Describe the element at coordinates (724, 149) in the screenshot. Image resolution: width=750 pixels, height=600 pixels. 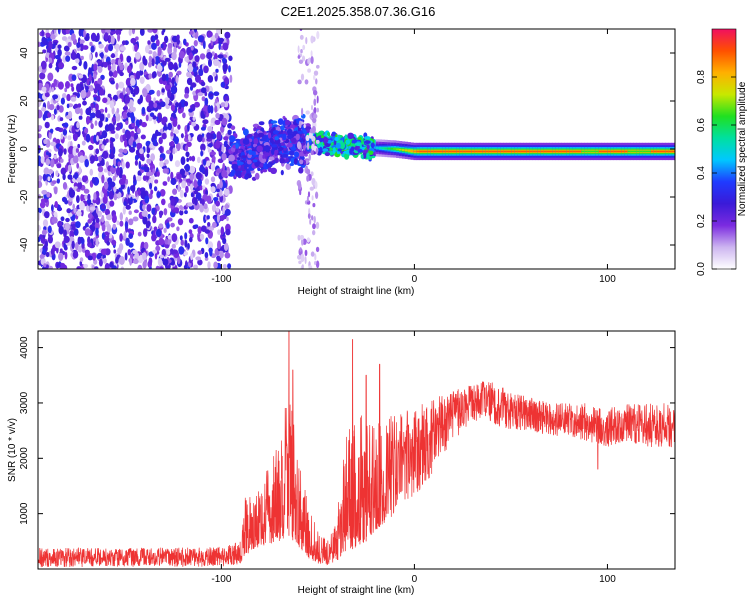
I see `colorbar-gradient` at that location.